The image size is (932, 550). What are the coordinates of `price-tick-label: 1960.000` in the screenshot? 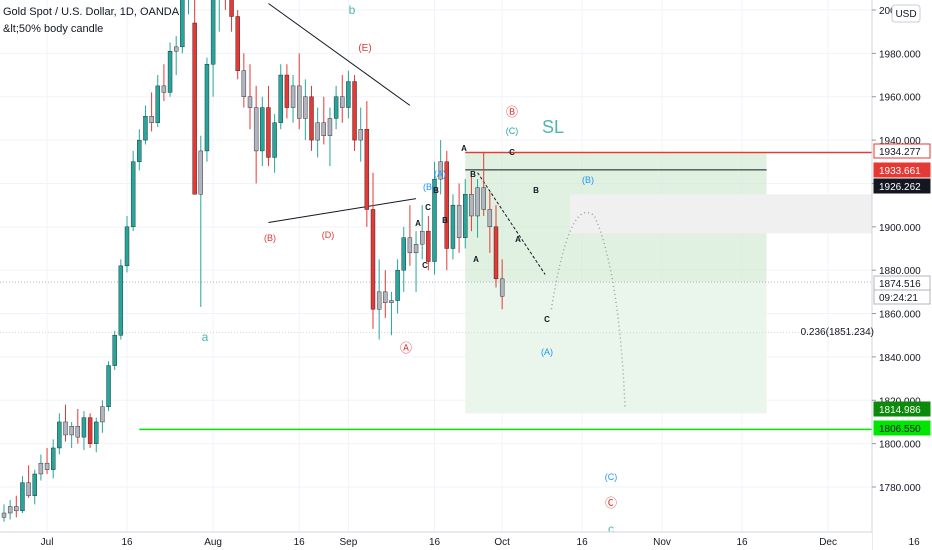 It's located at (900, 98).